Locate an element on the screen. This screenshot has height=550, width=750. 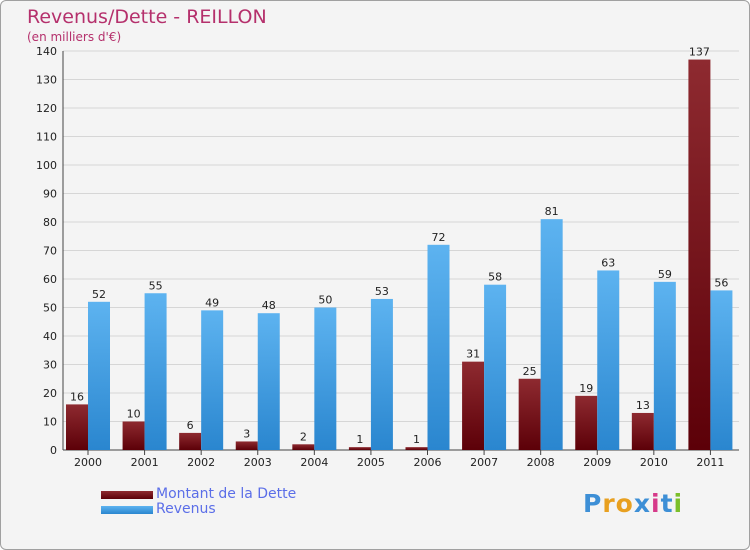
y-tick-label: 80 is located at coordinates (50, 222).